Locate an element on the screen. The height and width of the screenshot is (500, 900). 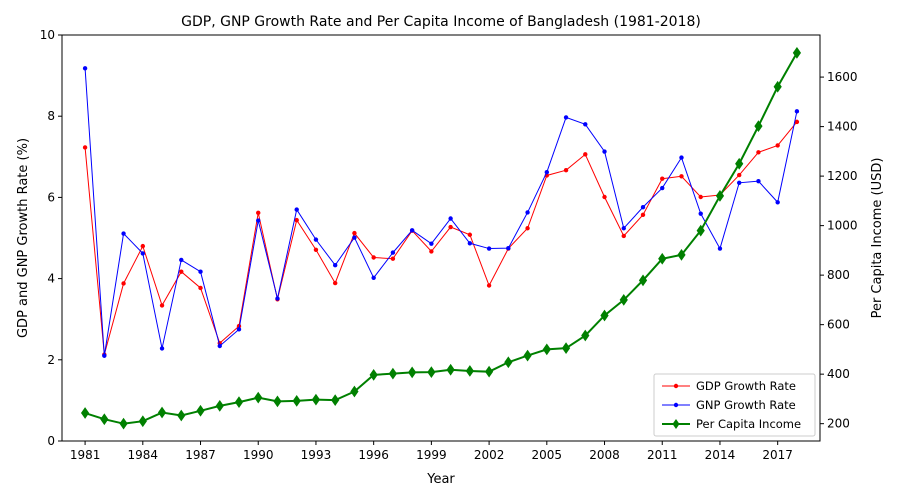
x-tick-label: 1987 is located at coordinates (200, 455).